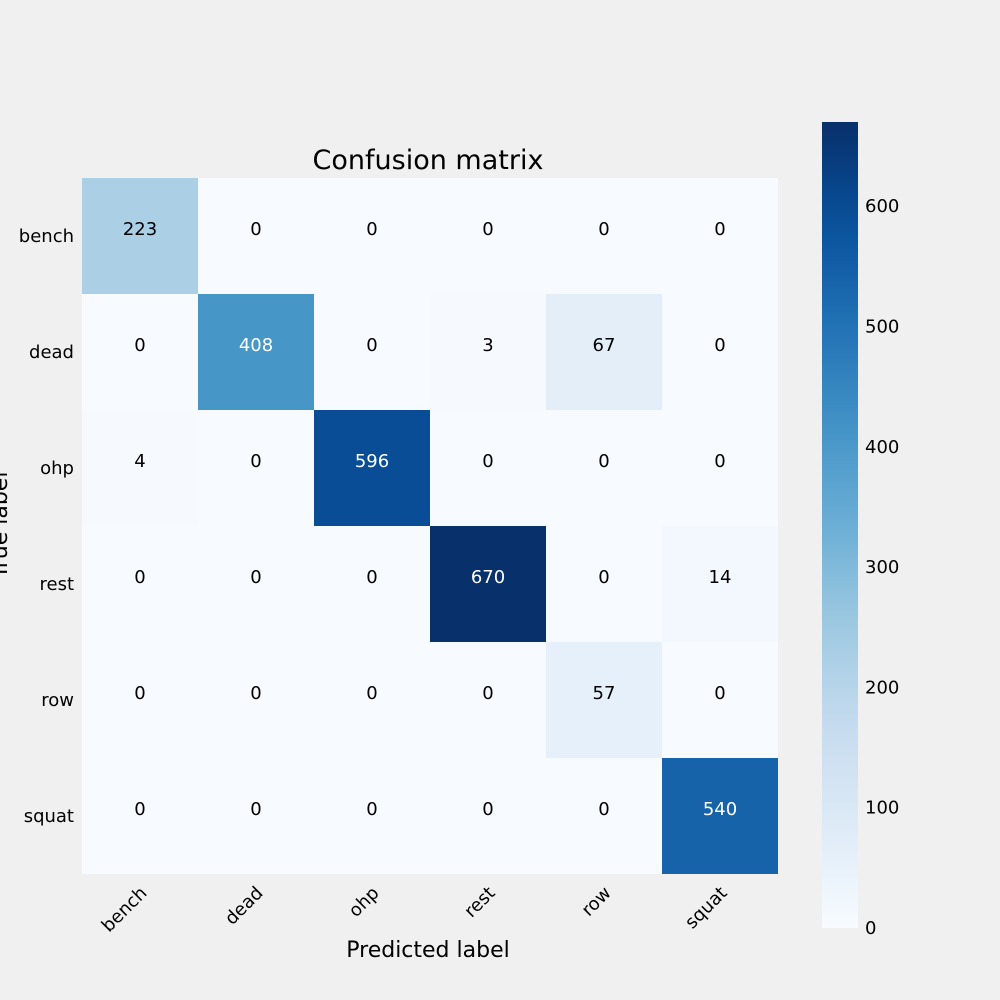 Image resolution: width=1000 pixels, height=1000 pixels. What do you see at coordinates (57, 700) in the screenshot?
I see `y-tick-label: row` at bounding box center [57, 700].